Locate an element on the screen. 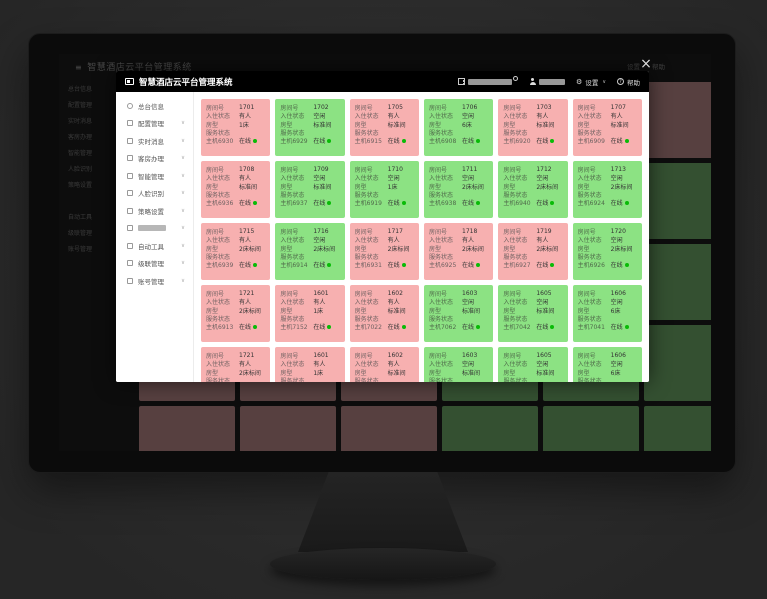 This screenshot has height=599, width=767. chevron-down-icon: ∨ is located at coordinates (182, 210).